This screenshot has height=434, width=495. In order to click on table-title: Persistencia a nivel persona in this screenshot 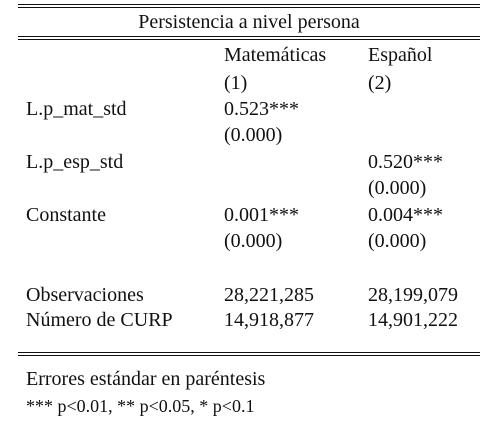, I will do `click(249, 22)`.